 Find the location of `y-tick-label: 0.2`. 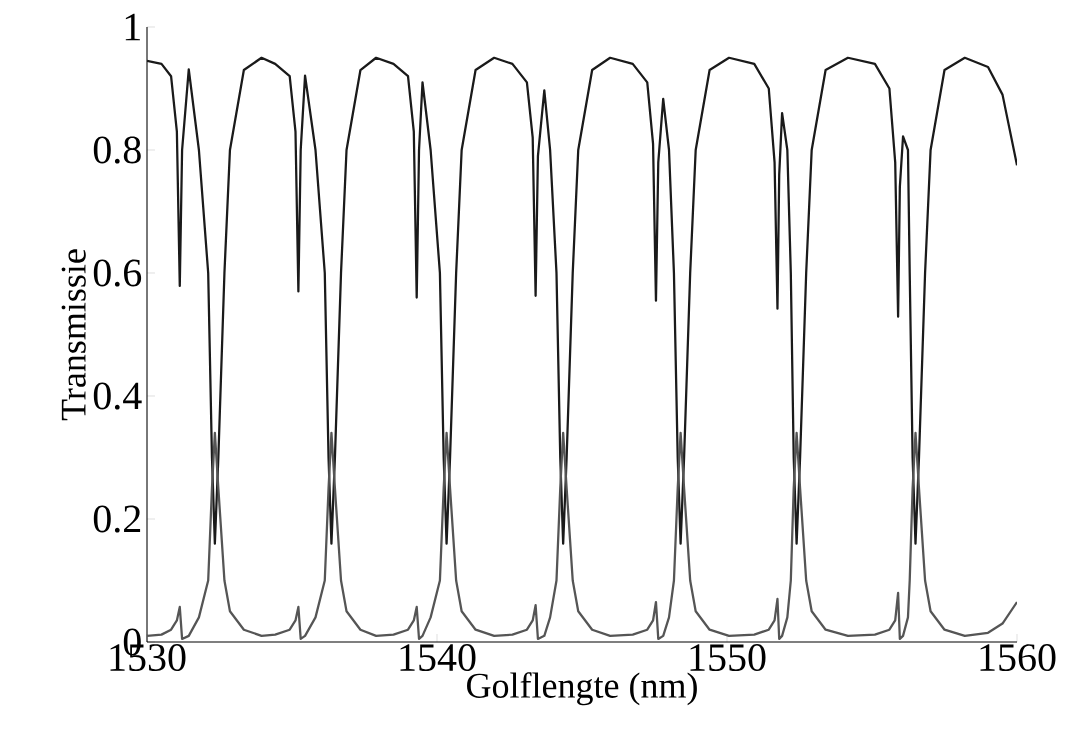

y-tick-label: 0.2 is located at coordinates (117, 519).